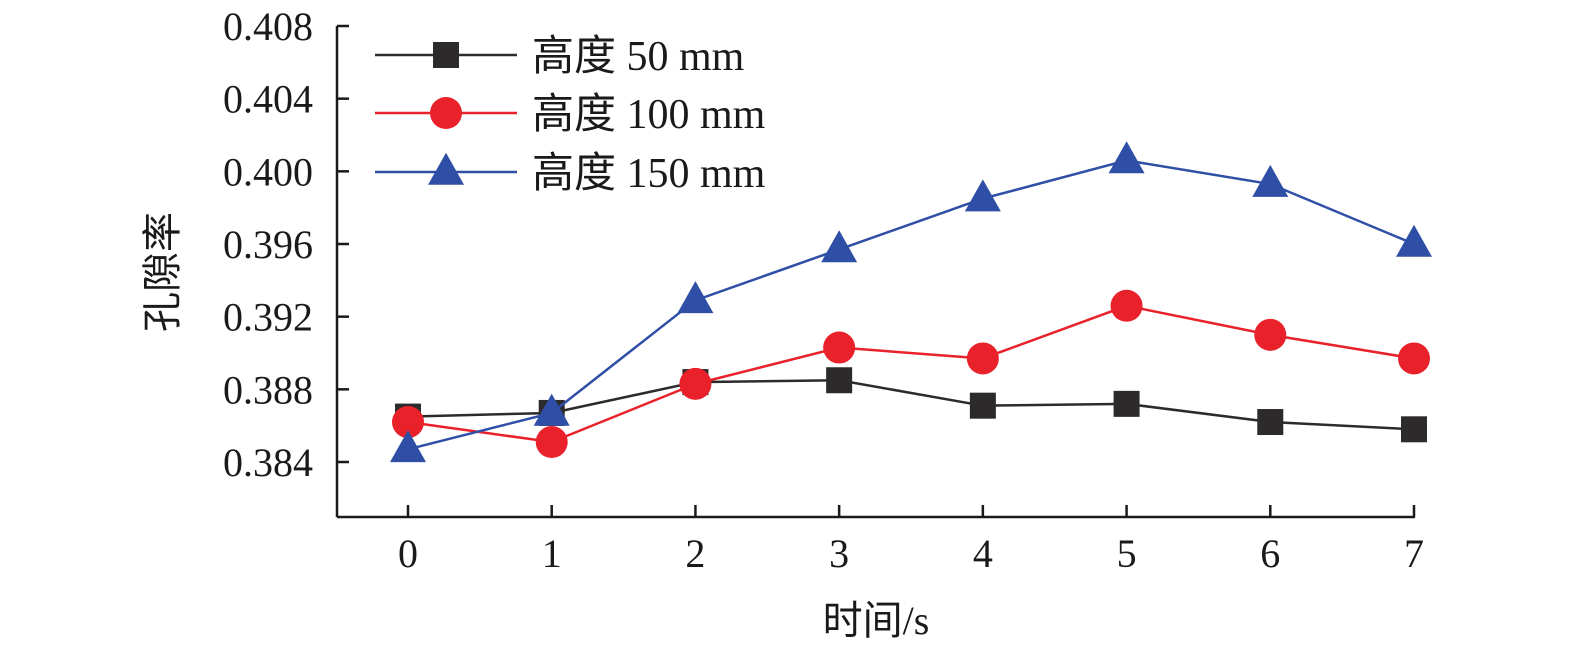  I want to click on legend-item: 高度 100 mm, so click(570, 115).